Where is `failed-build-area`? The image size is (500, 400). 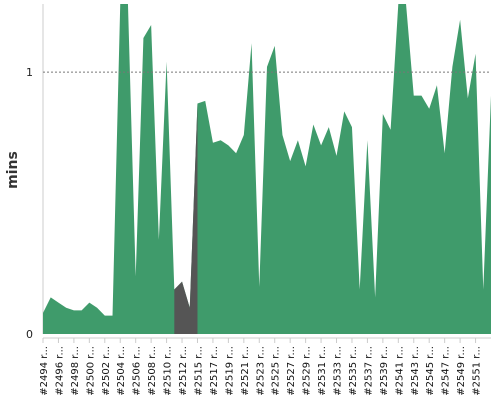
failed-build-area is located at coordinates (186, 219).